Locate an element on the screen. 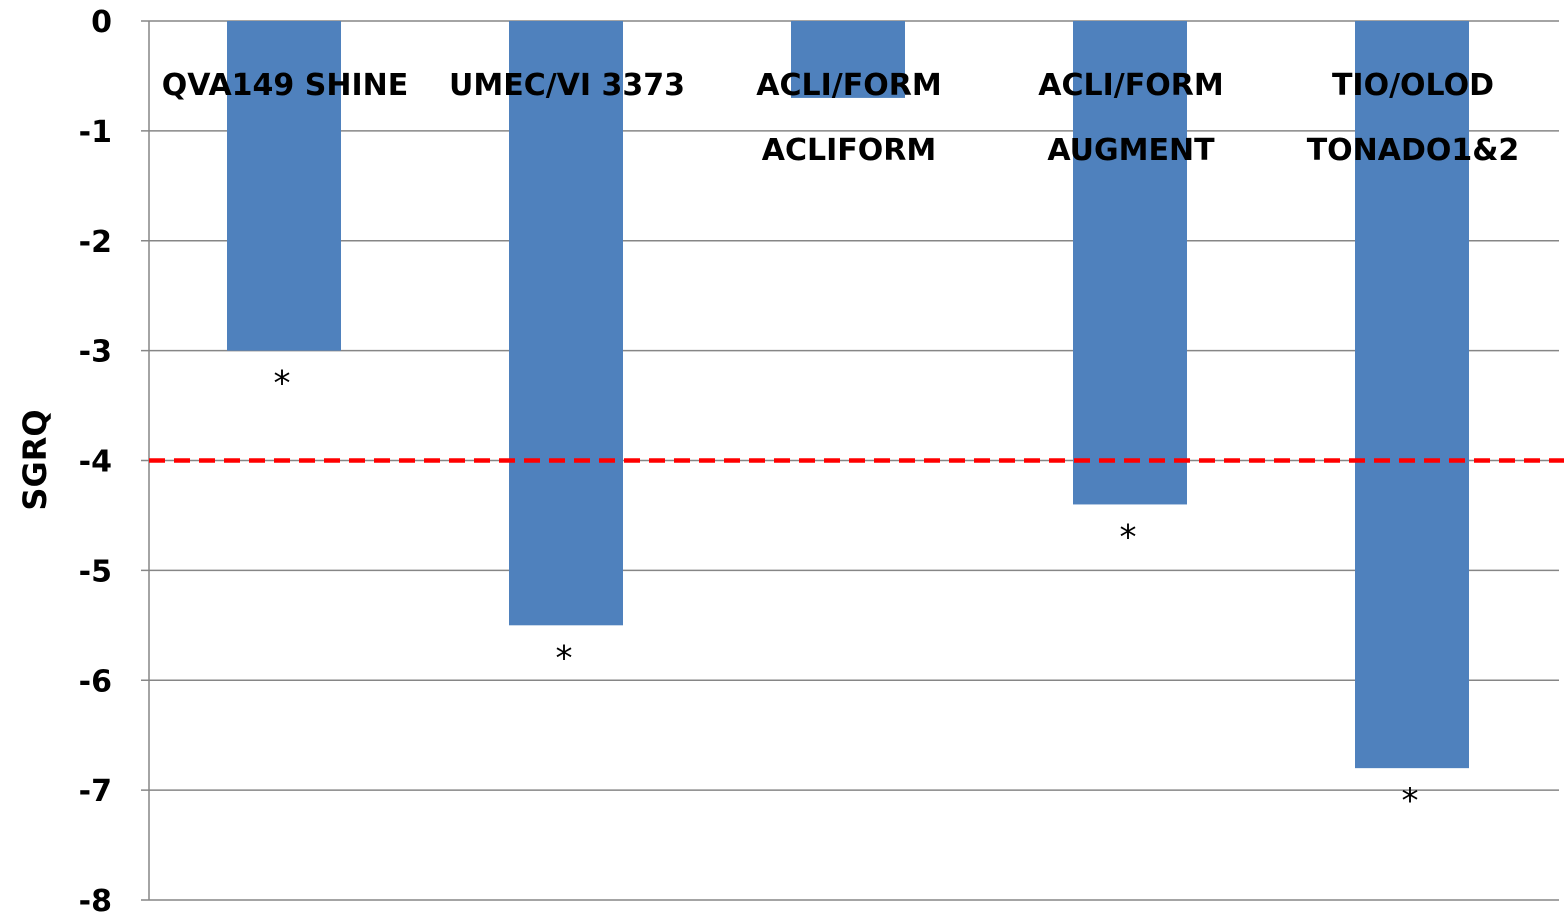 This screenshot has height=916, width=1564. y-tick-labels: 0 -1 -2 -3 -4 -5 -6 -7 -8 is located at coordinates (95, 460).